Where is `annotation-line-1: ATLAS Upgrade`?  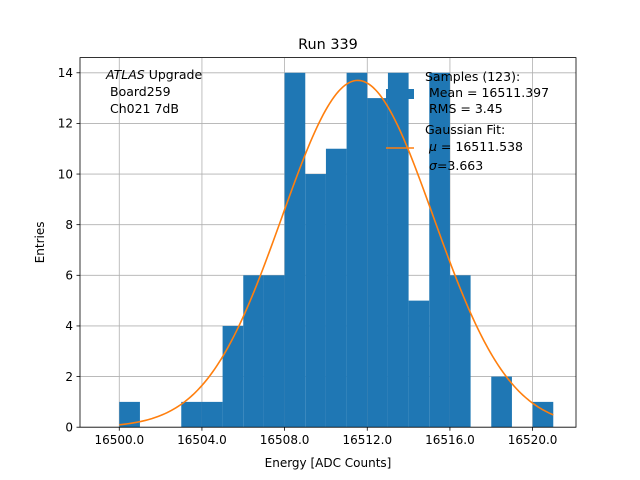
annotation-line-1: ATLAS Upgrade is located at coordinates (153, 74).